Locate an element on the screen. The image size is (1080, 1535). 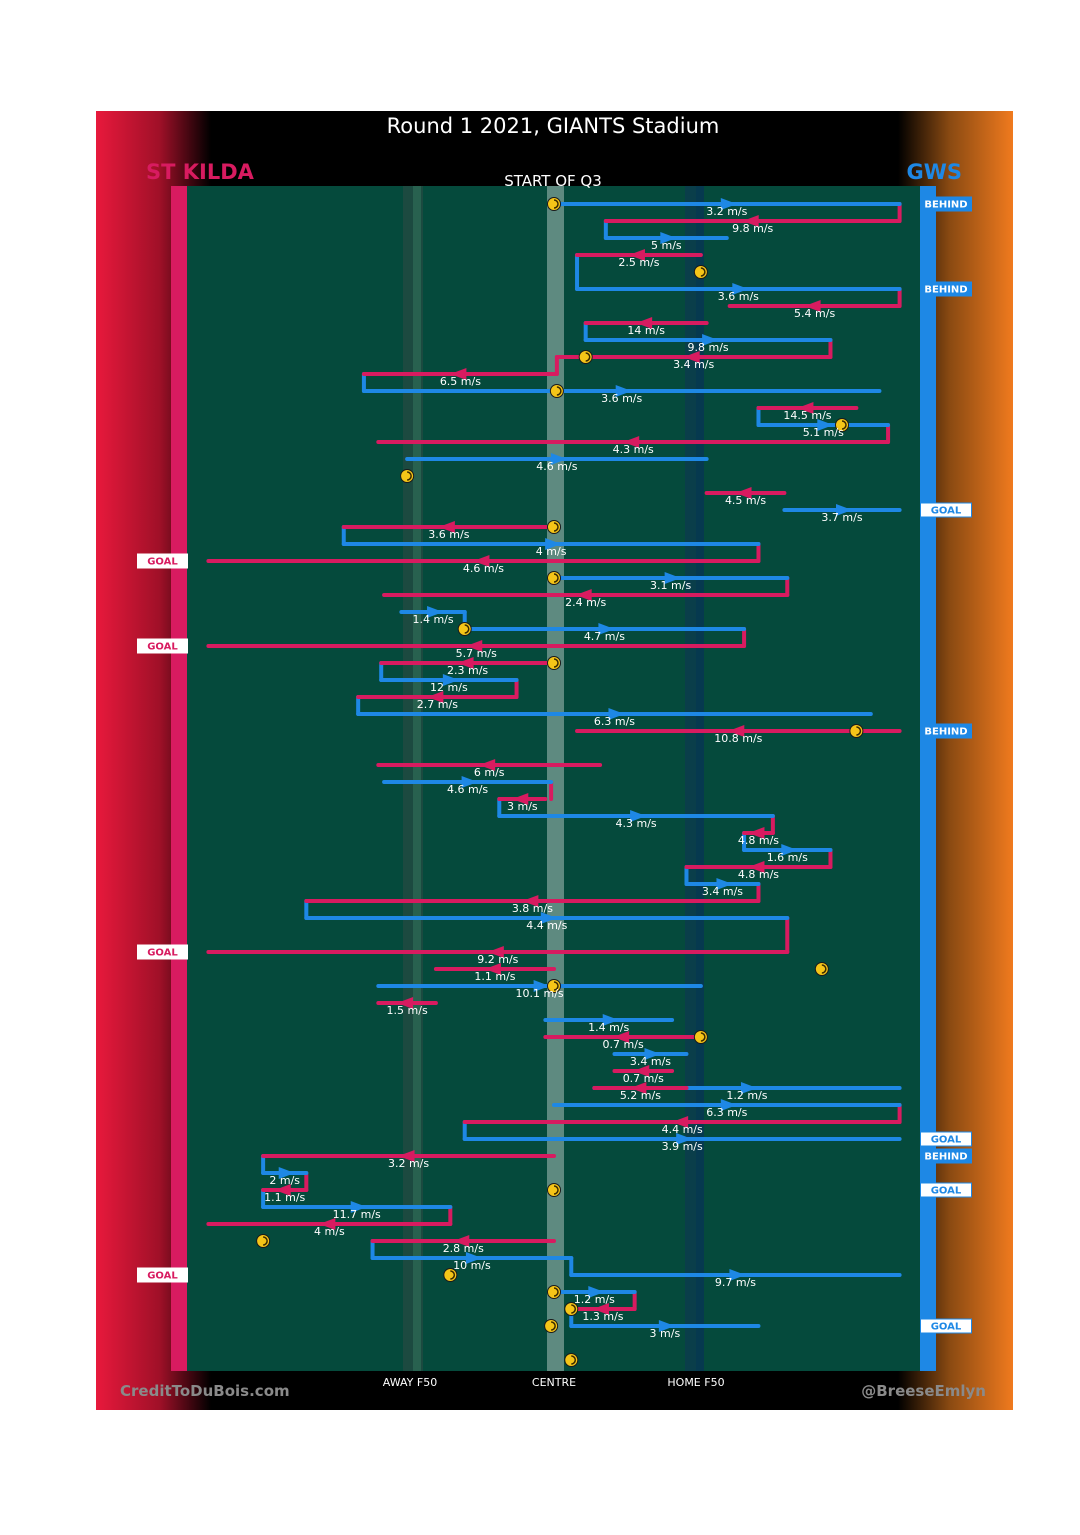
speed-label: 3.9 m/s is located at coordinates (682, 1146).